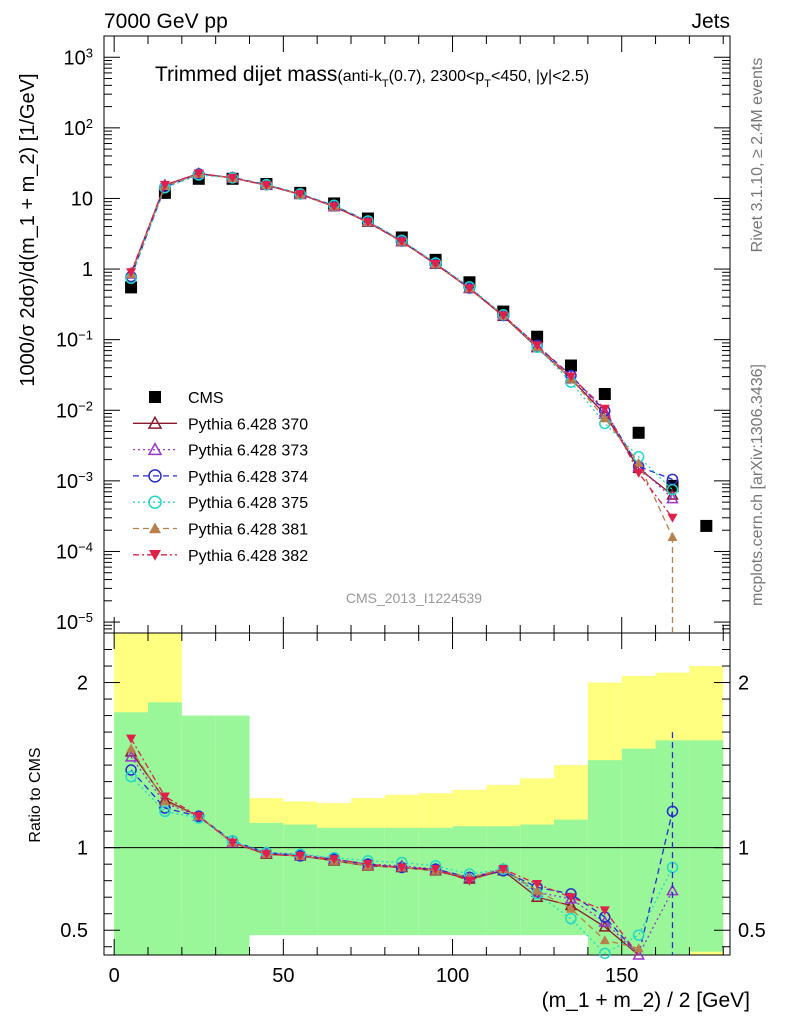 Image resolution: width=786 pixels, height=1029 pixels. Describe the element at coordinates (246, 74) in the screenshot. I see `chart-title-main: Trimmed dijet mass` at that location.